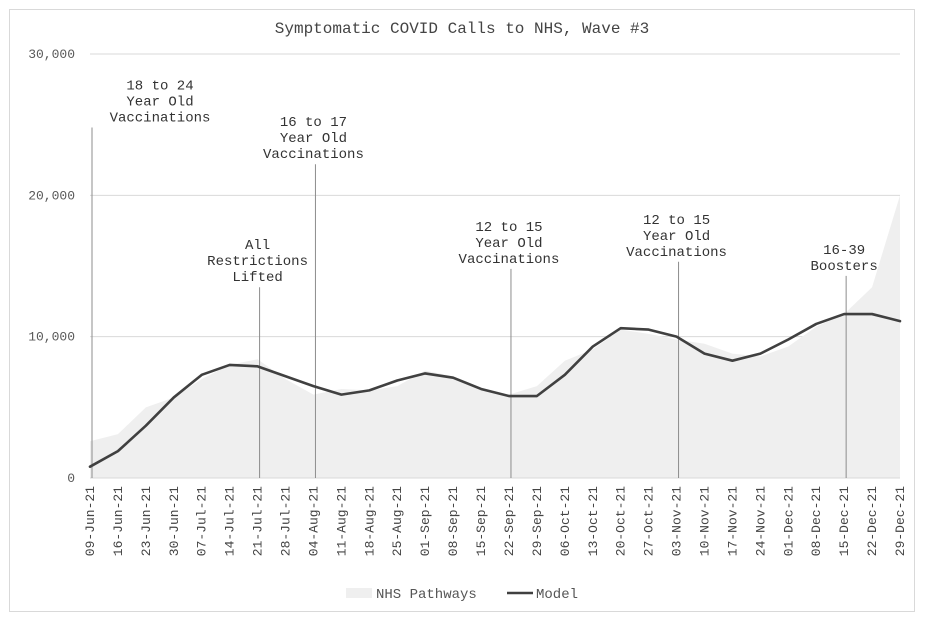  Describe the element at coordinates (676, 253) in the screenshot. I see `annotation-label-4-2: Vaccinations` at that location.